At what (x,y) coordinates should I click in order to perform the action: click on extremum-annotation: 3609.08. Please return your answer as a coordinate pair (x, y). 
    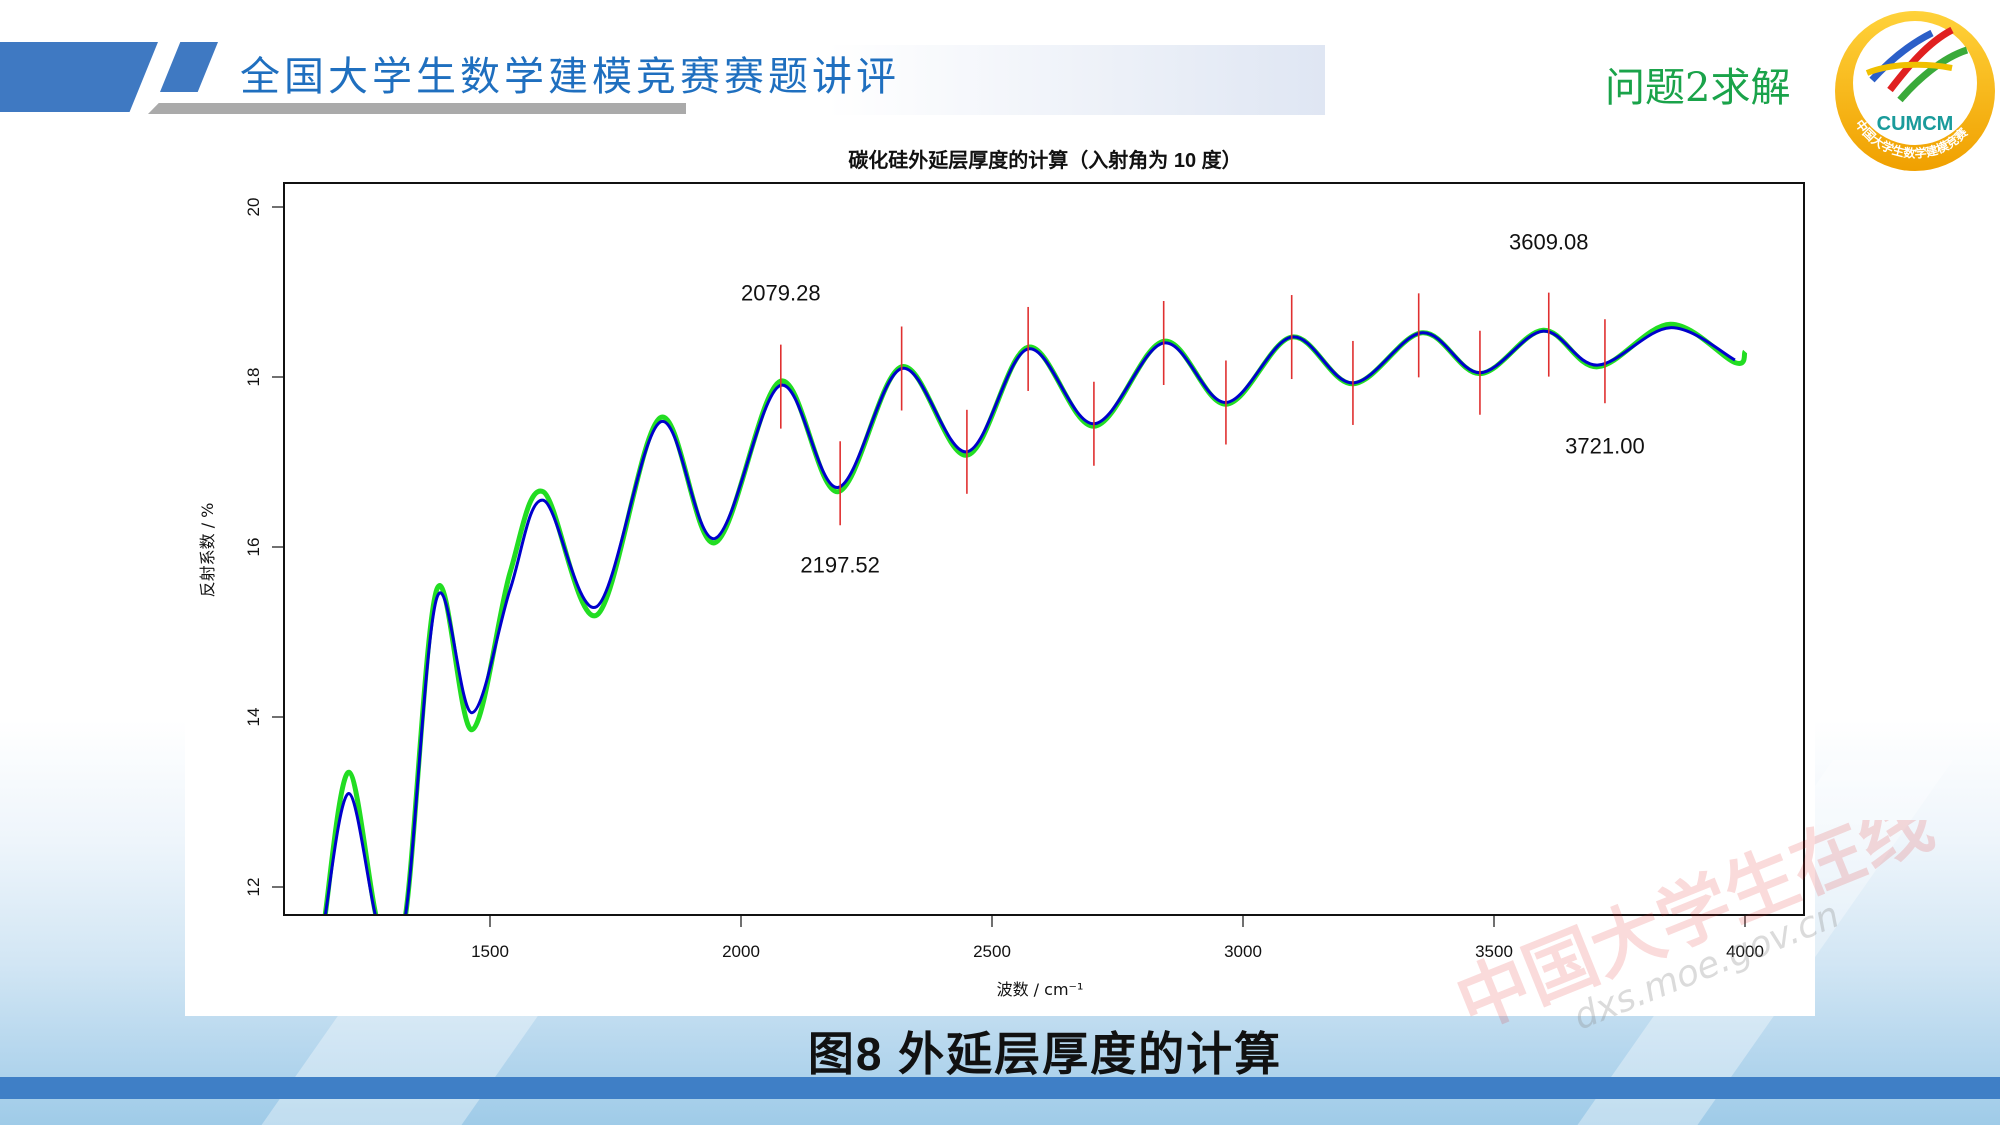
    Looking at the image, I should click on (1549, 242).